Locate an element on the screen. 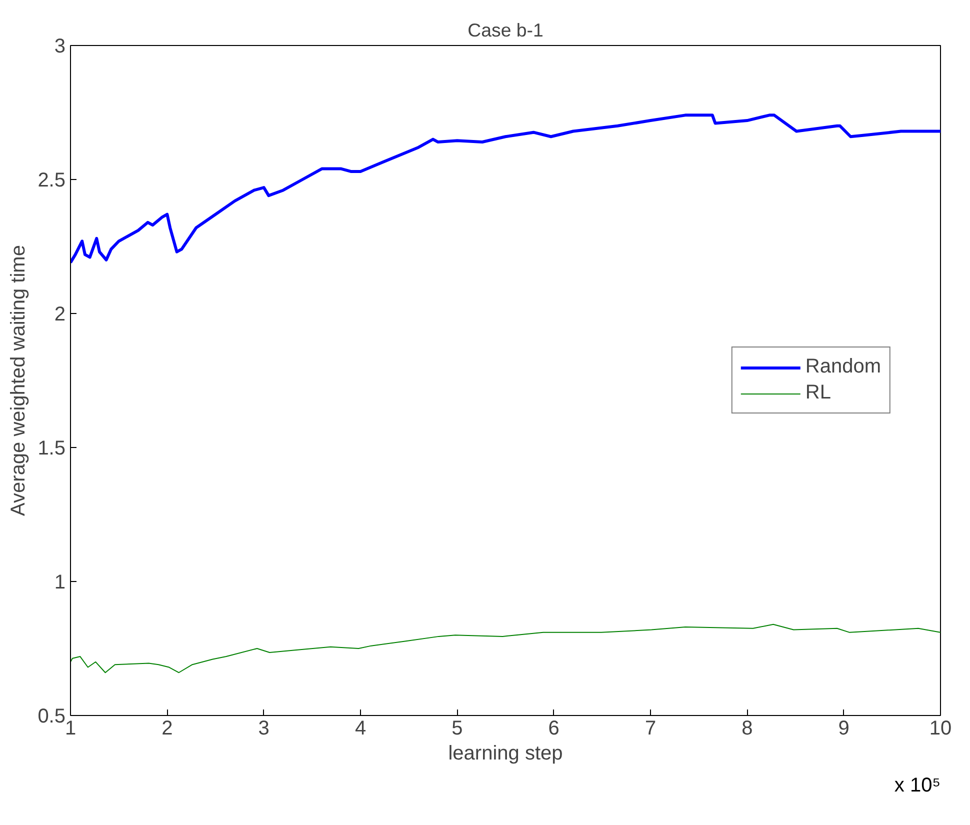  x-tick-label: 2 is located at coordinates (167, 729).